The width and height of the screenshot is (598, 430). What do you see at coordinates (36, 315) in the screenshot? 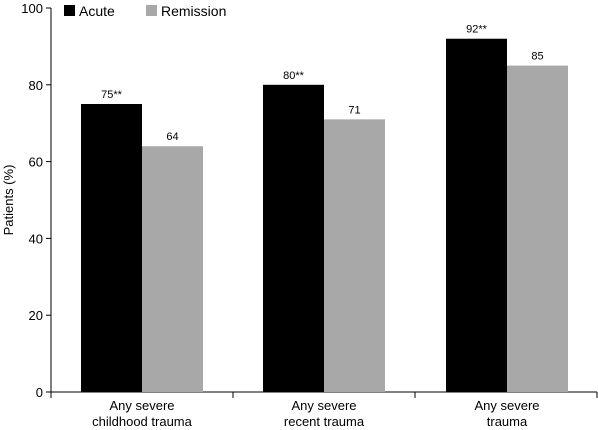
I see `y-tick-label: 20` at bounding box center [36, 315].